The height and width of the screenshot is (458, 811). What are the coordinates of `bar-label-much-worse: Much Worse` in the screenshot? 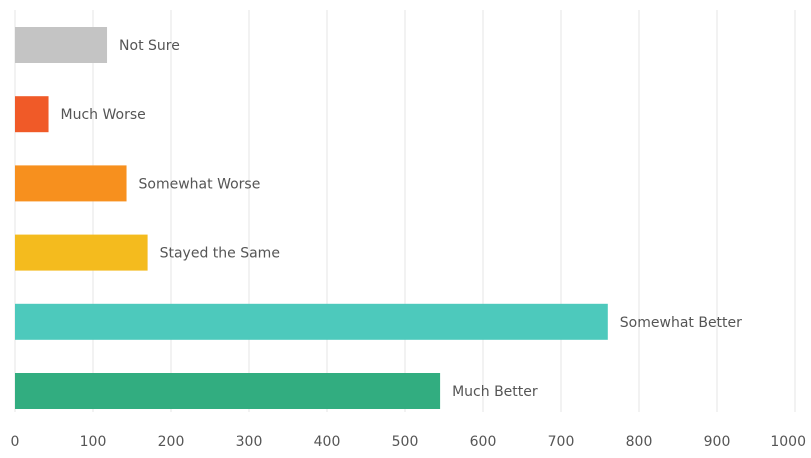 It's located at (103, 115).